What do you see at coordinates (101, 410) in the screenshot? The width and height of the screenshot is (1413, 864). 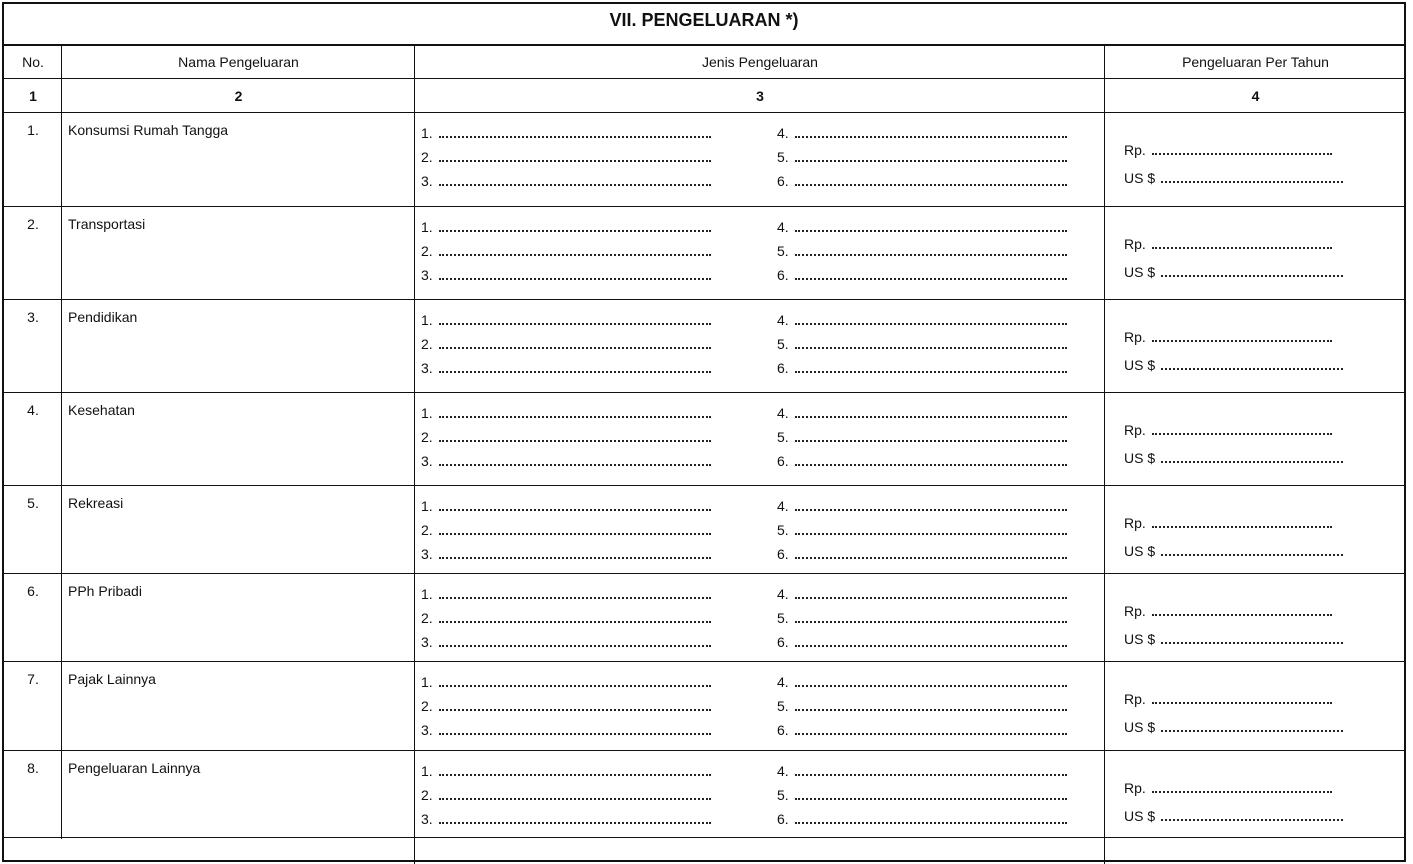 I see `expense-name: Kesehatan` at bounding box center [101, 410].